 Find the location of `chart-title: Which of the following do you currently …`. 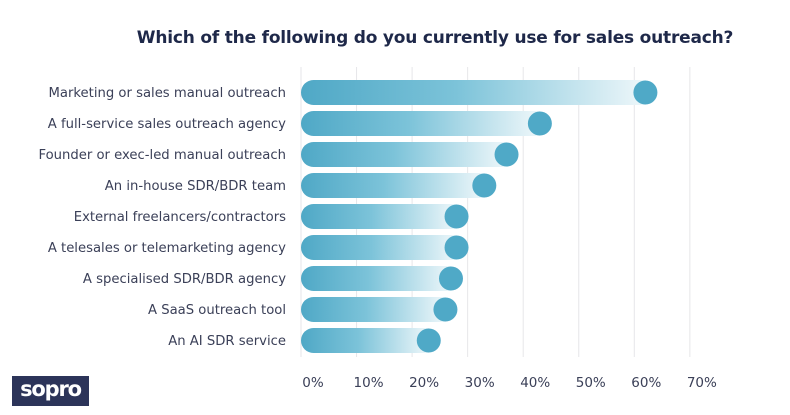

chart-title: Which of the following do you currently … is located at coordinates (435, 38).